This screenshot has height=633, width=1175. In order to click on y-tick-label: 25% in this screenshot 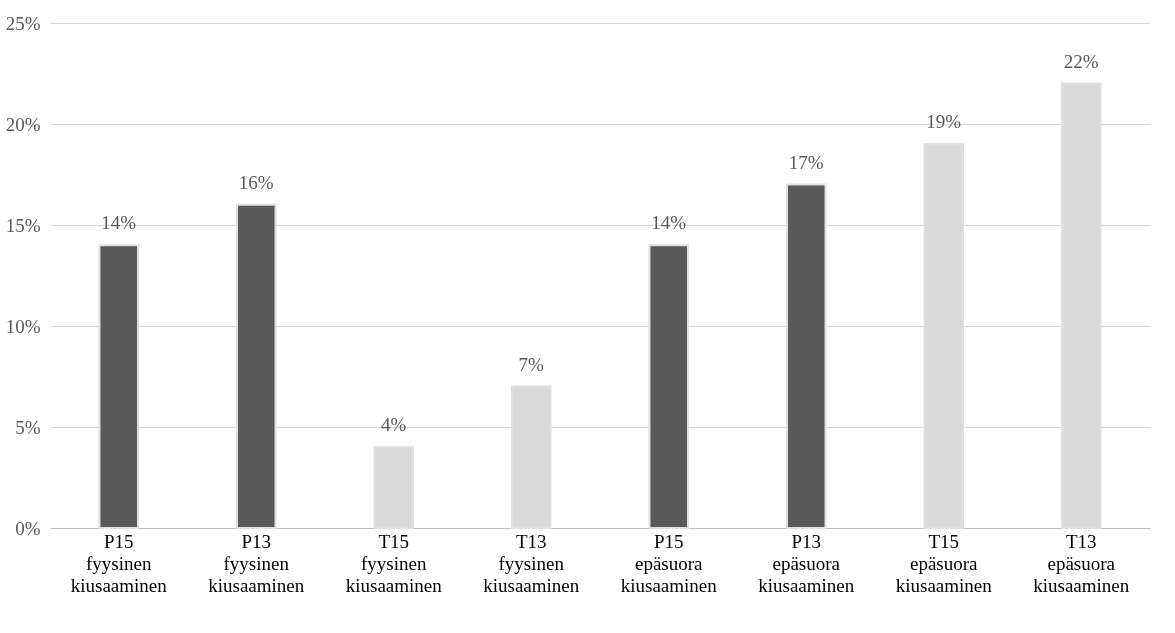, I will do `click(23, 23)`.